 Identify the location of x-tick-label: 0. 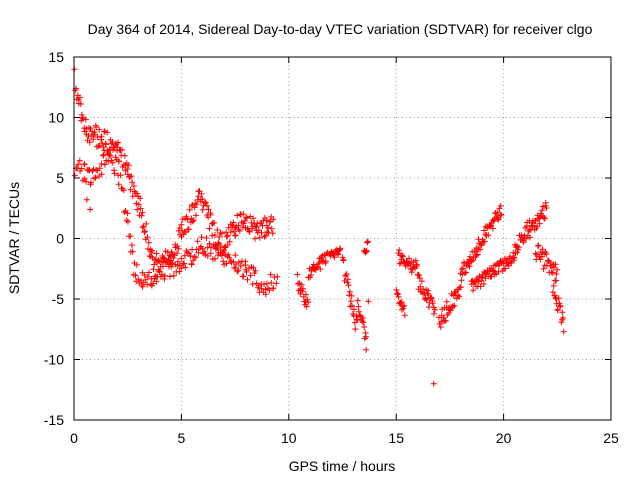
(74, 438).